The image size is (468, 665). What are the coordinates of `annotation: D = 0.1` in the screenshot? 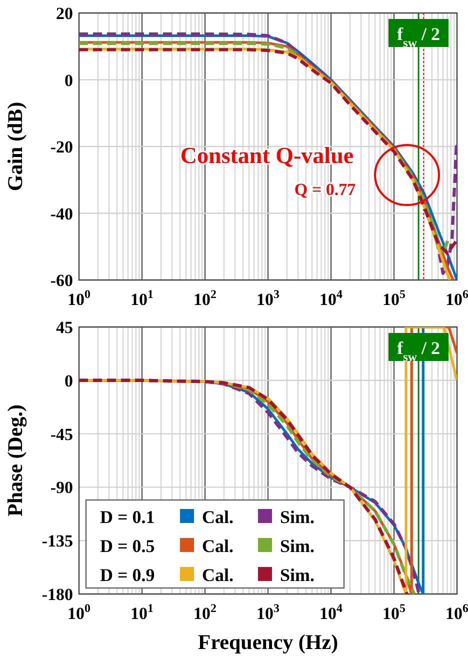 It's located at (127, 517).